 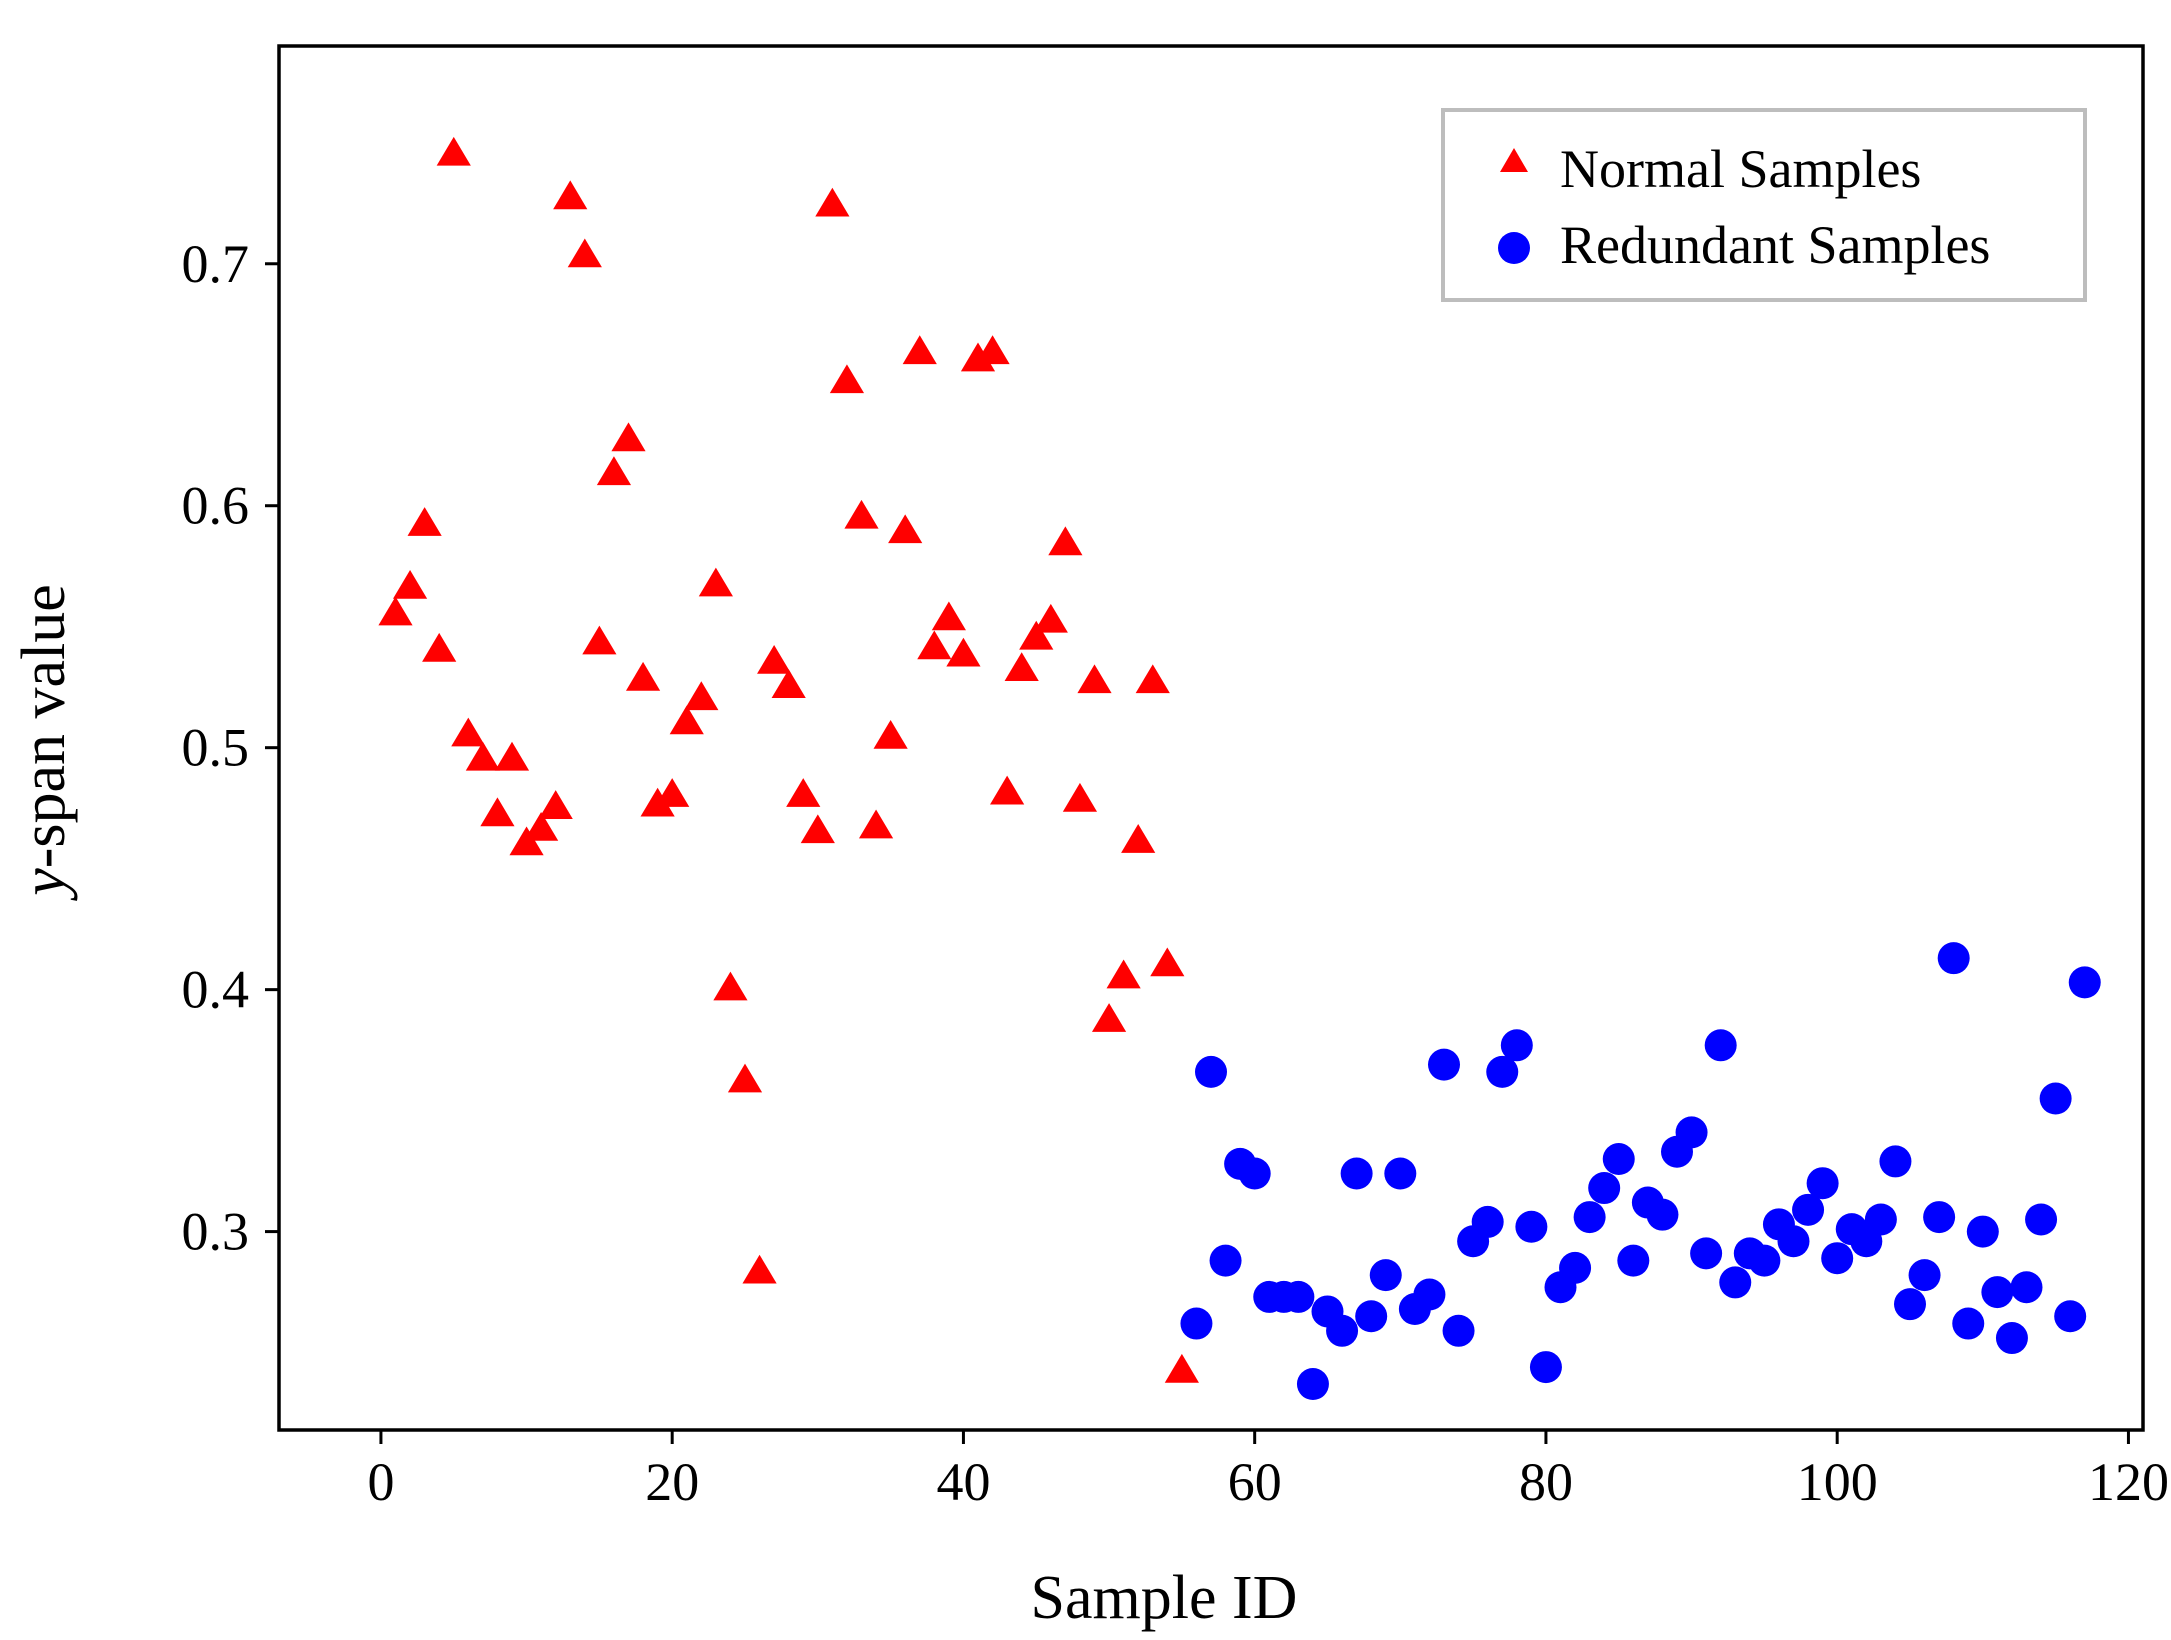 I want to click on x-tick-label: 20, so click(x=672, y=1482).